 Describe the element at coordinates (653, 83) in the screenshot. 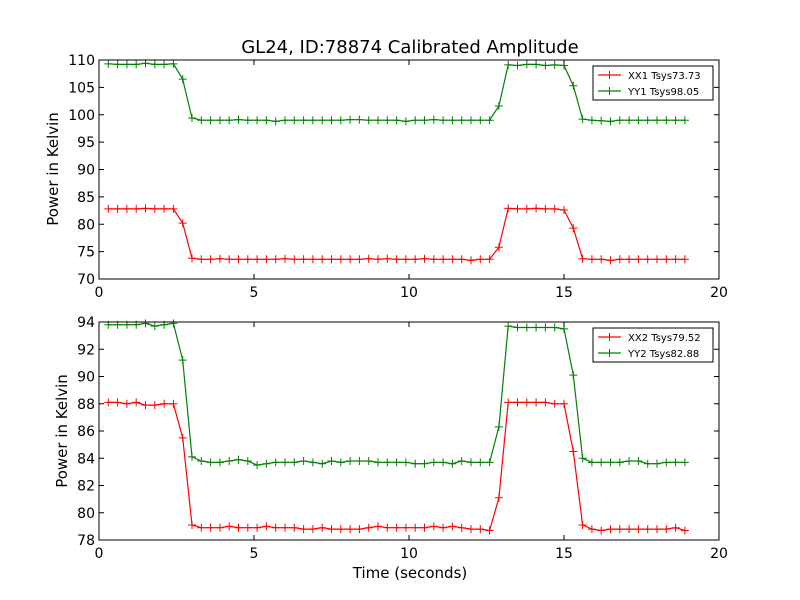

I see `top-legend: XX1 Tsys73.73 YY1 Tsys98.05` at that location.